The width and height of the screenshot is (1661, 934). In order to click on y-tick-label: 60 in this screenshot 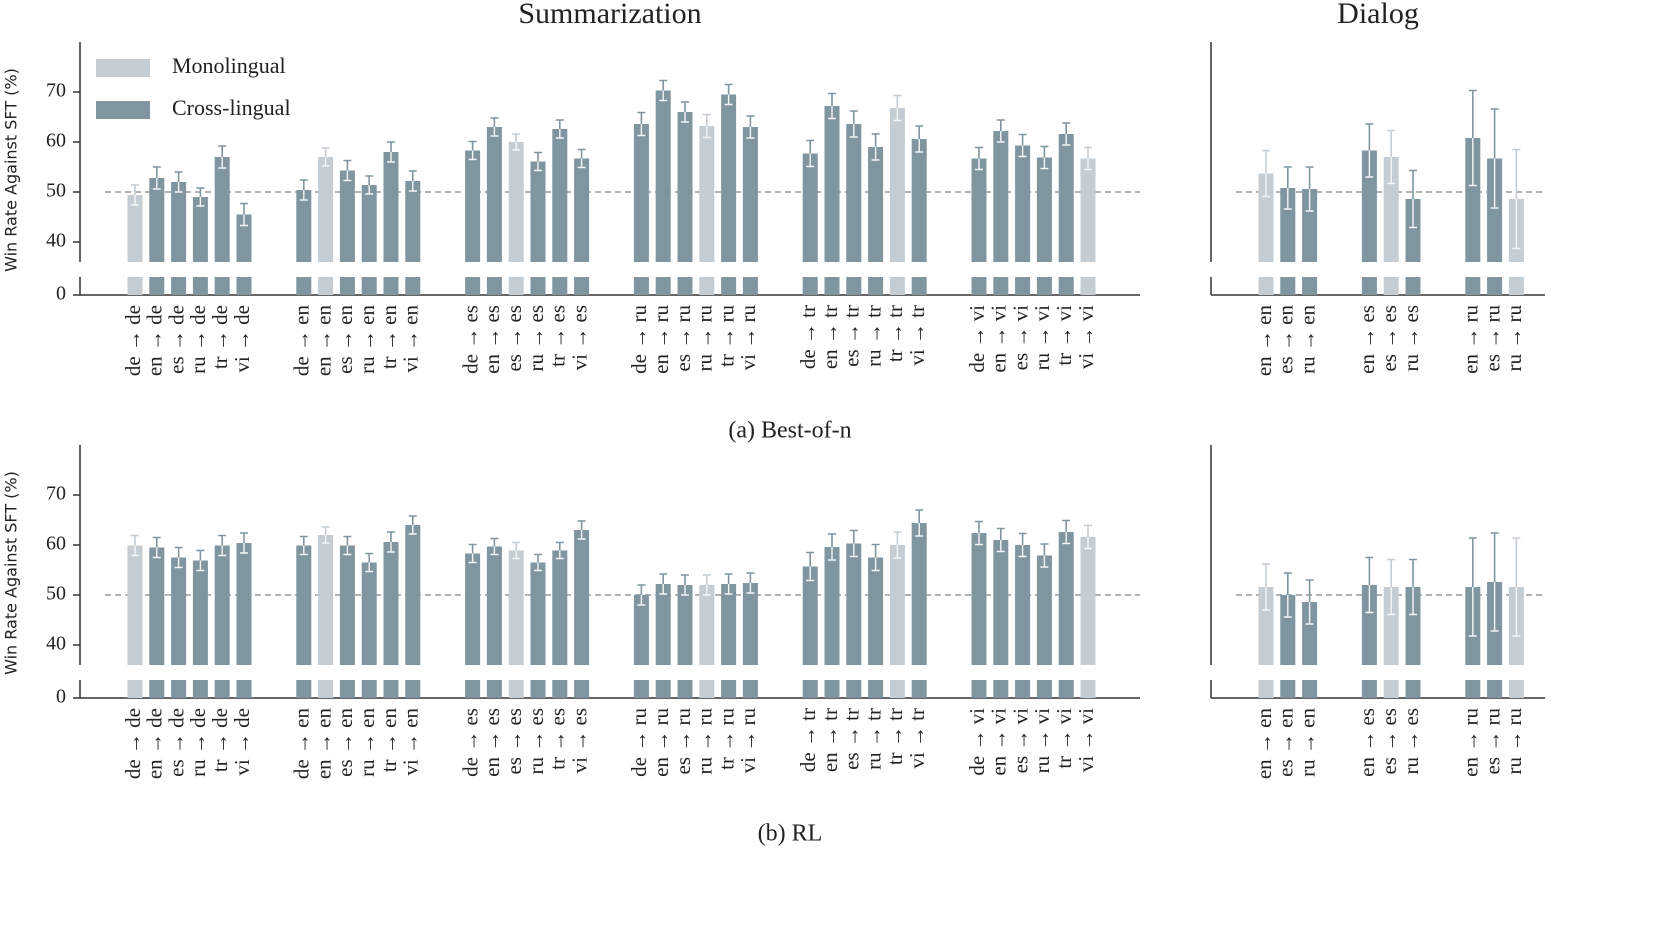, I will do `click(56, 544)`.